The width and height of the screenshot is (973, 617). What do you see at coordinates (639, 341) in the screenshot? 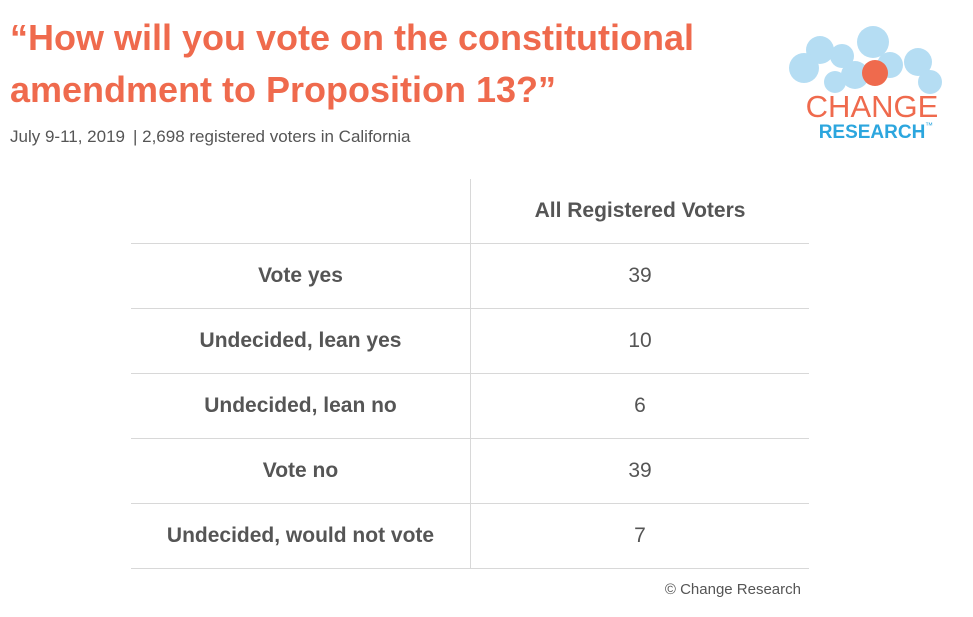
I see `value-cell: 10` at bounding box center [639, 341].